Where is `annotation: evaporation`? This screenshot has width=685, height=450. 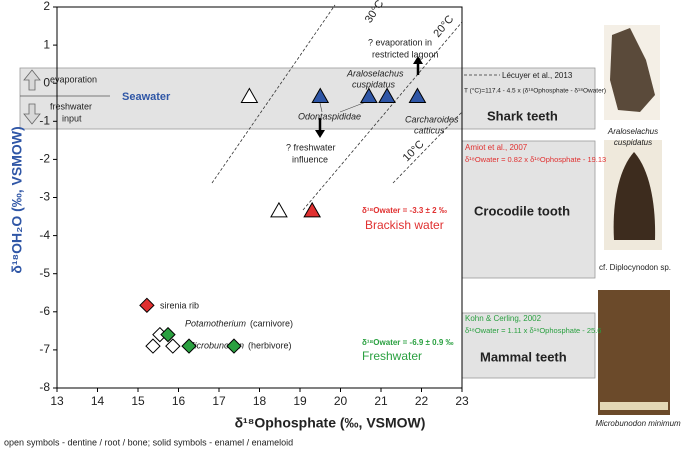
annotation: evaporation is located at coordinates (73, 79).